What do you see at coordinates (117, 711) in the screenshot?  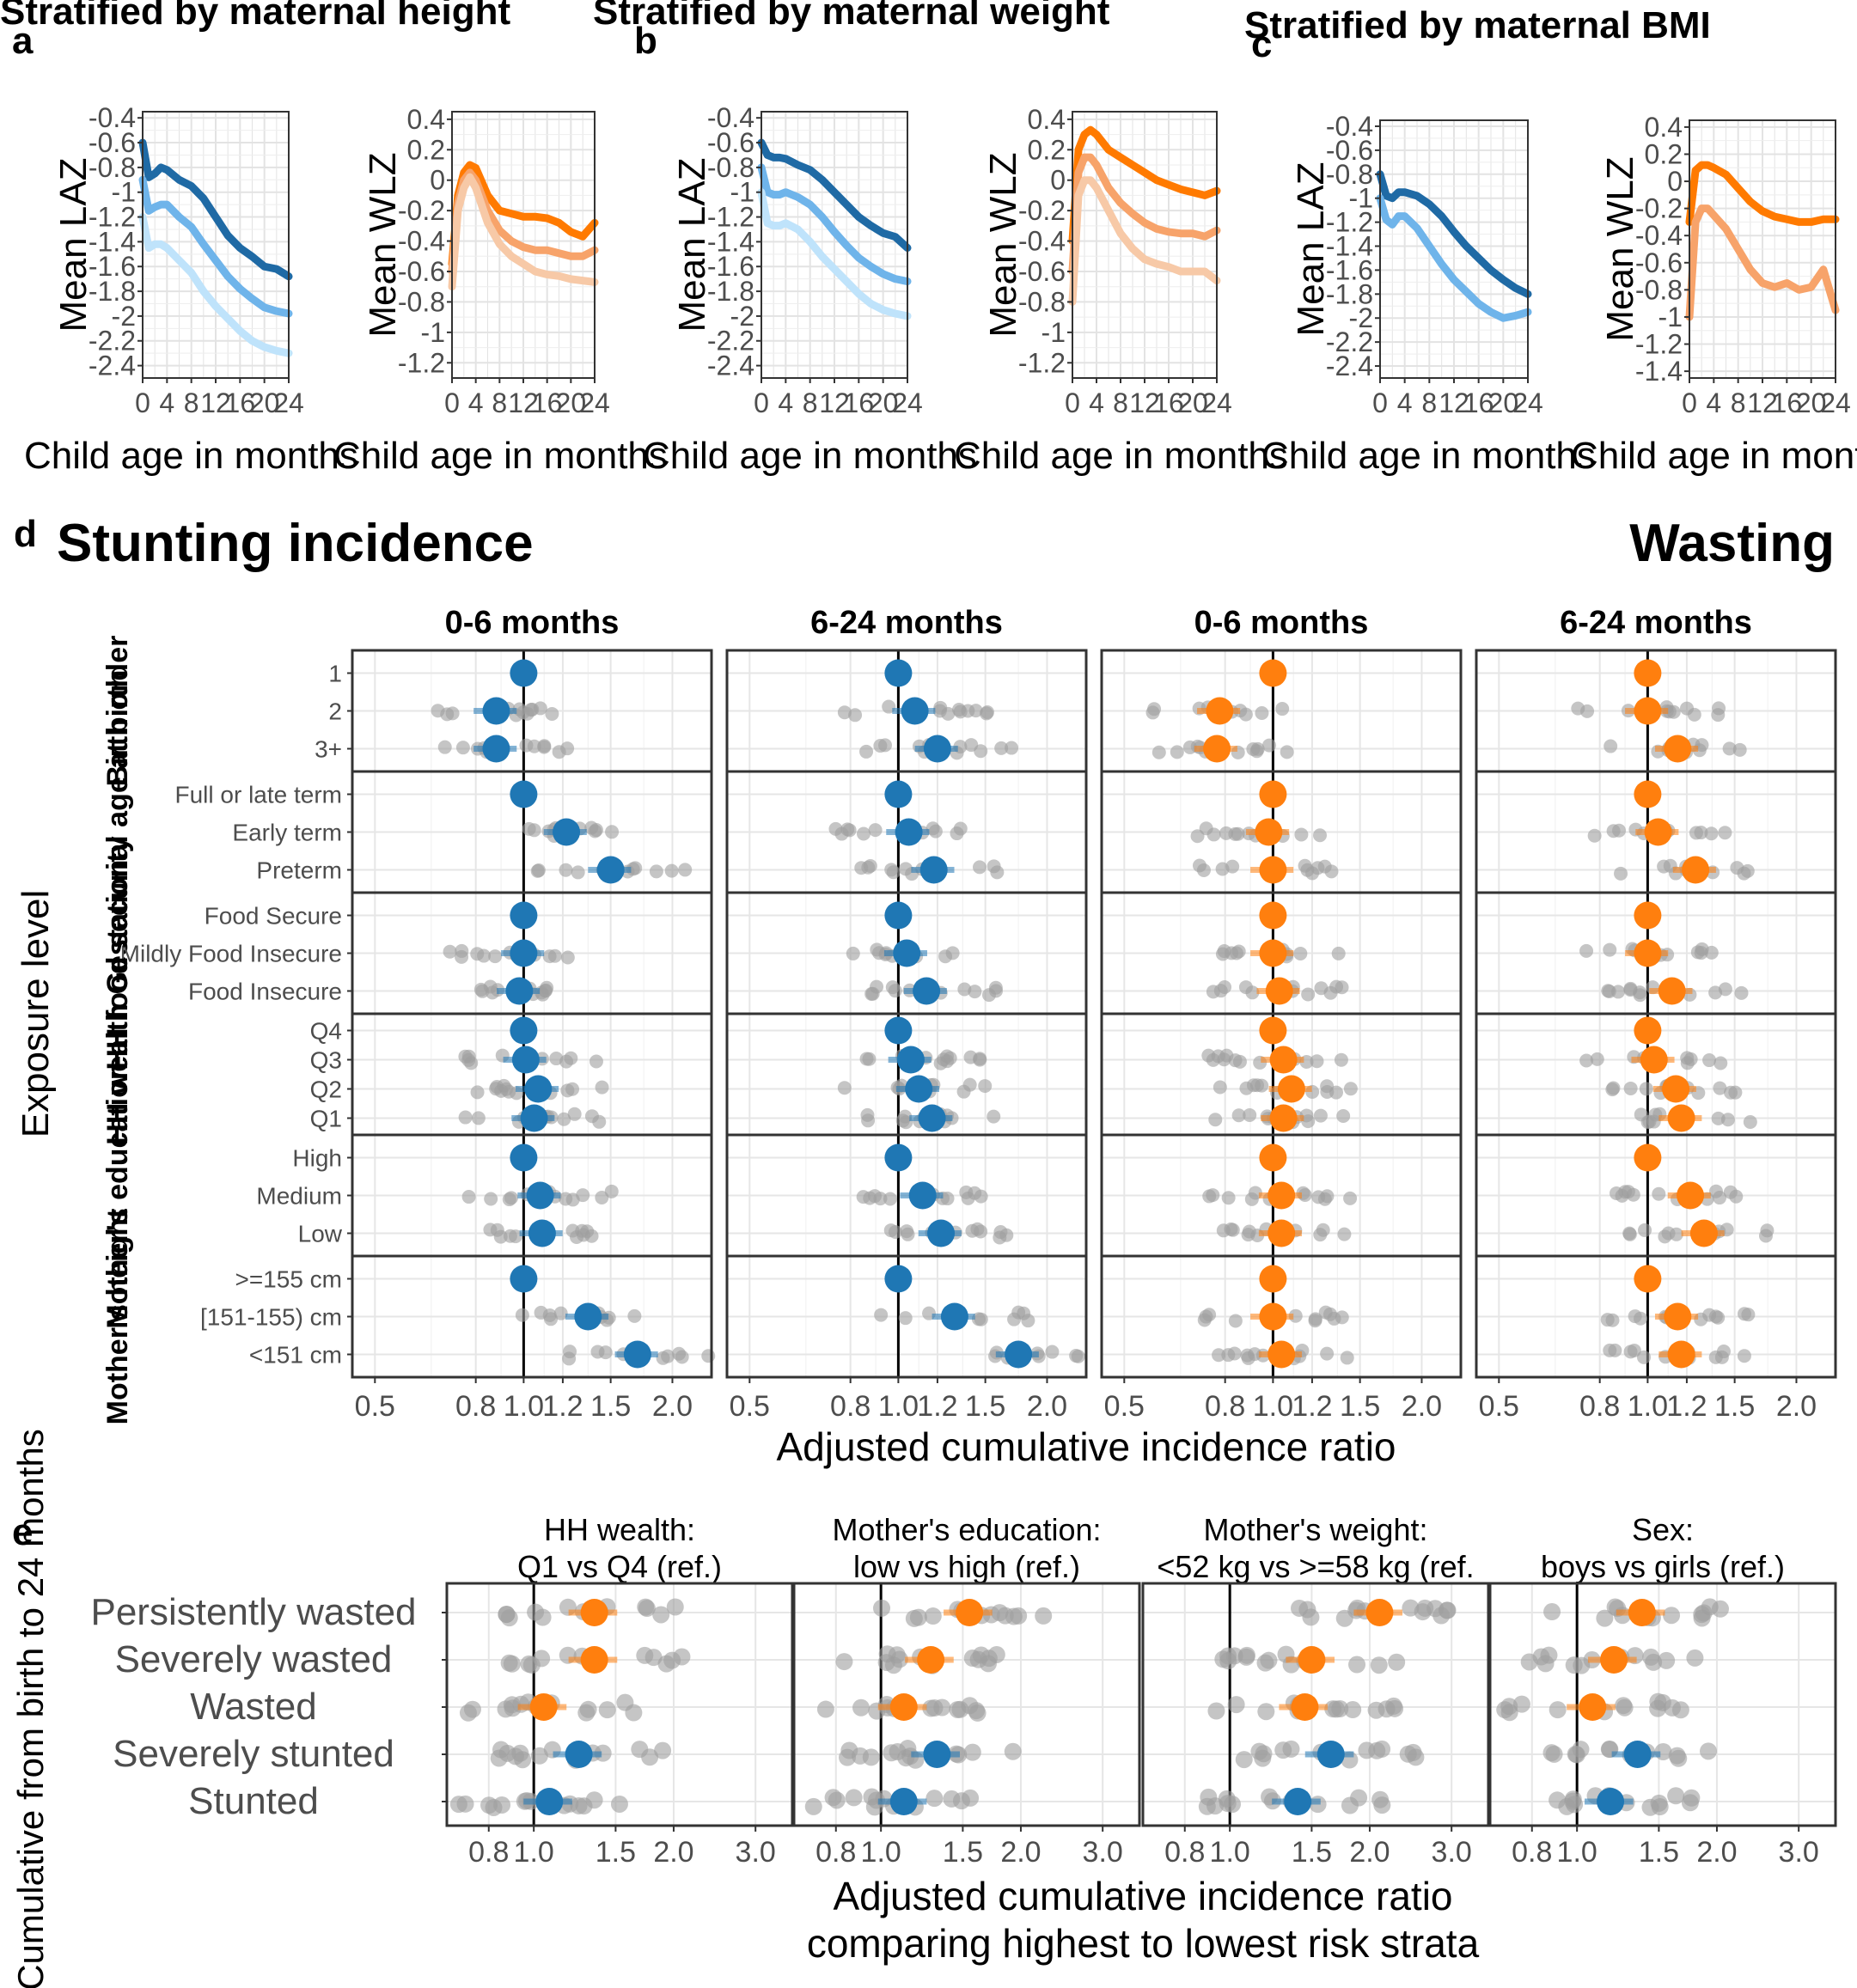 I see `group-label: Birth order` at bounding box center [117, 711].